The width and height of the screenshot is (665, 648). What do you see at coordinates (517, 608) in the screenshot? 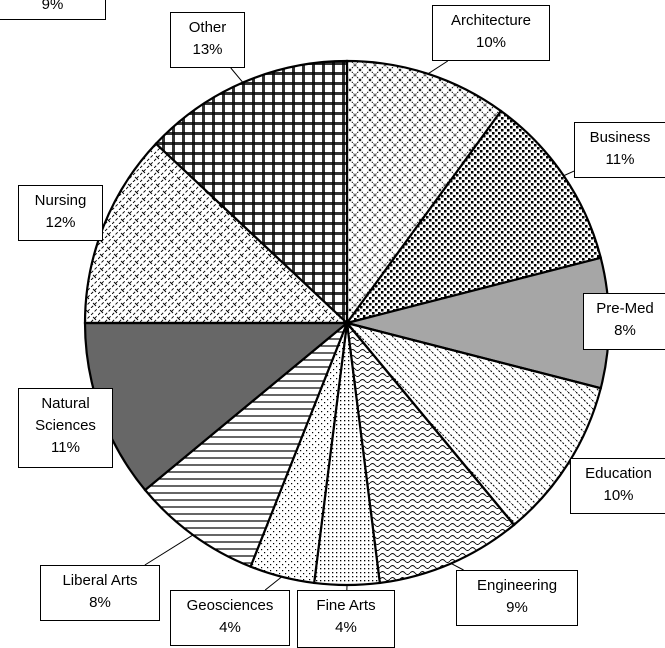
I see `value-label: 9%` at bounding box center [517, 608].